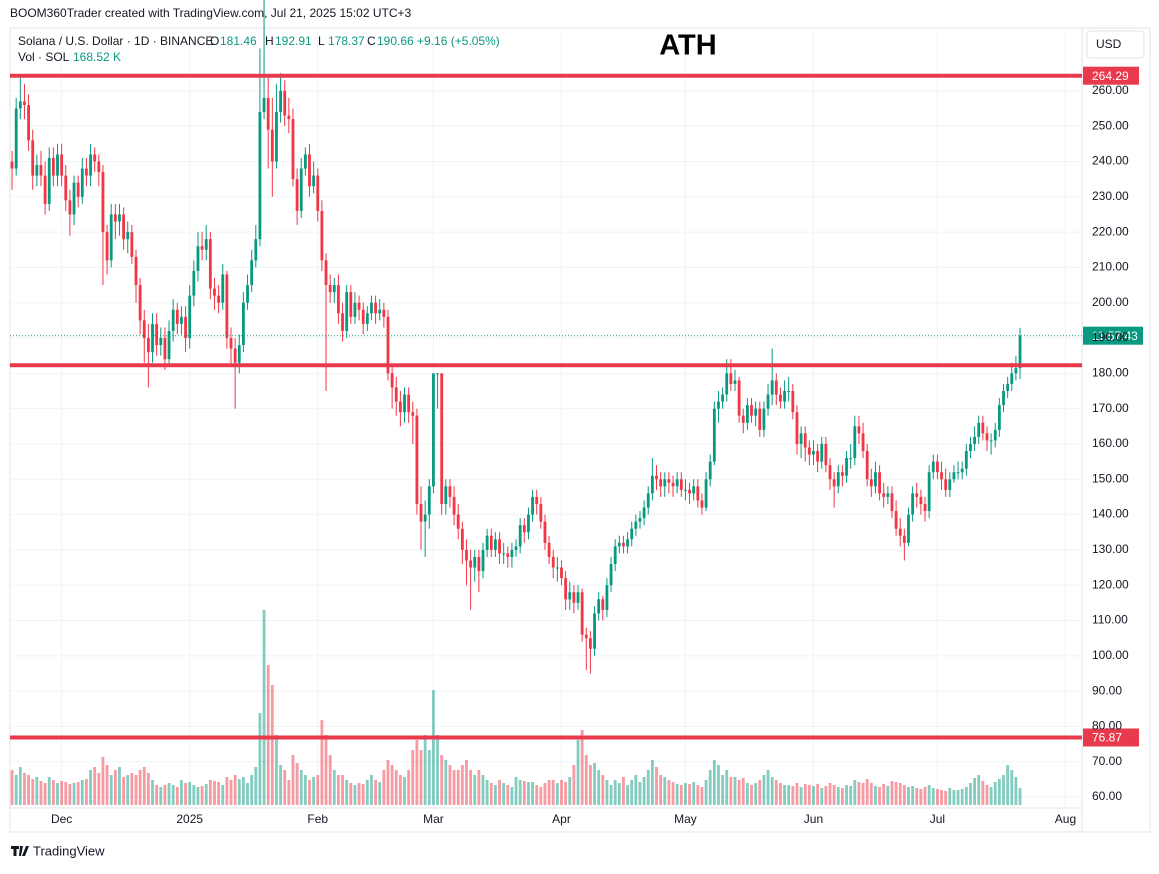  Describe the element at coordinates (44, 57) in the screenshot. I see `volume-title: Vol · SOL` at that location.